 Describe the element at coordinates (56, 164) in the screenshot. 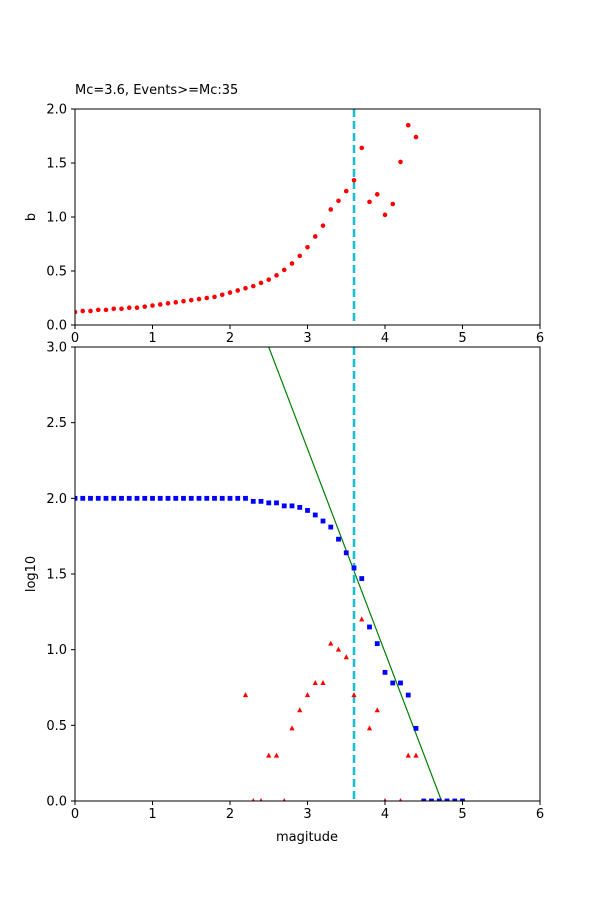

I see `top-y-tick-label: 1.5` at that location.